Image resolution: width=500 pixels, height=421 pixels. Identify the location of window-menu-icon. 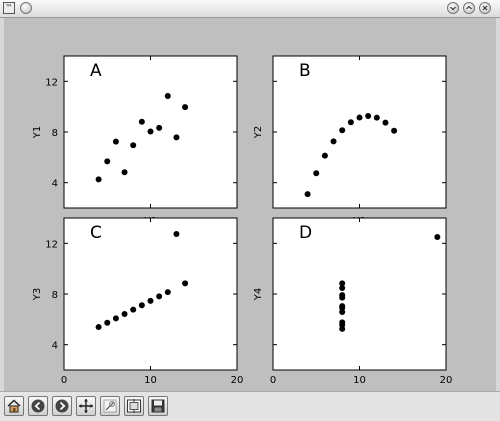
(26, 8).